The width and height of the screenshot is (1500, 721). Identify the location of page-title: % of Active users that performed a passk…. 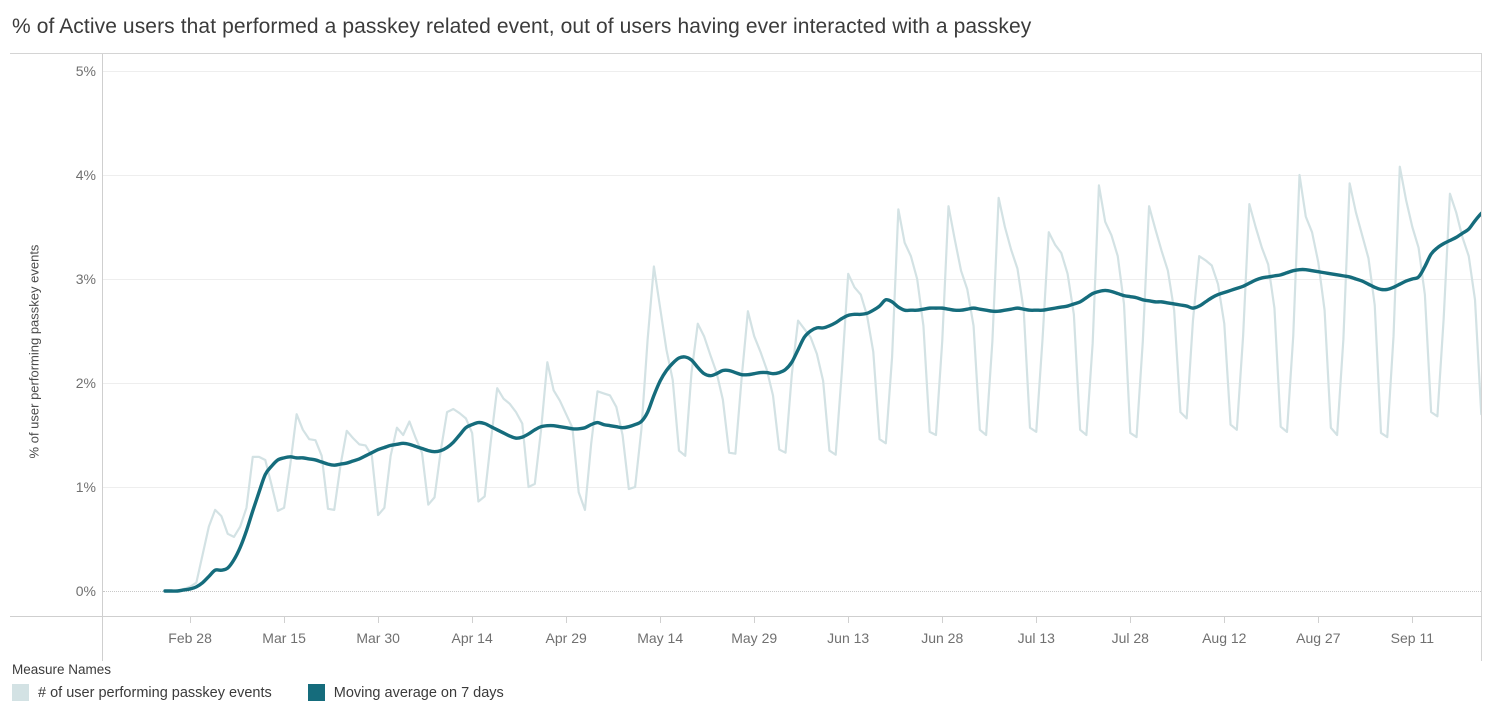
(522, 26).